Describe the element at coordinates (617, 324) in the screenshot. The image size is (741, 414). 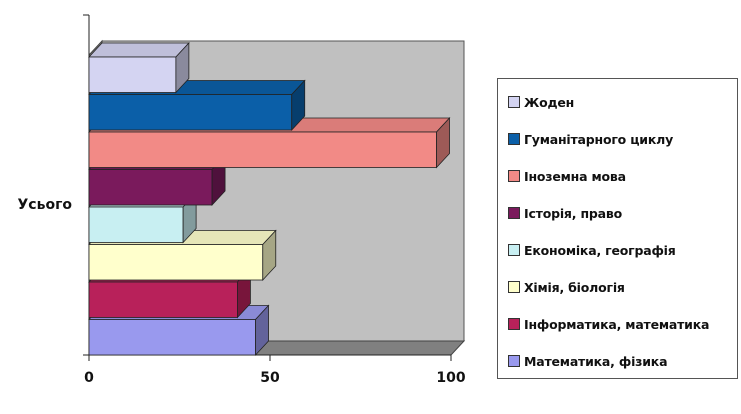
I see `legend-label: Інформатика, математика` at that location.